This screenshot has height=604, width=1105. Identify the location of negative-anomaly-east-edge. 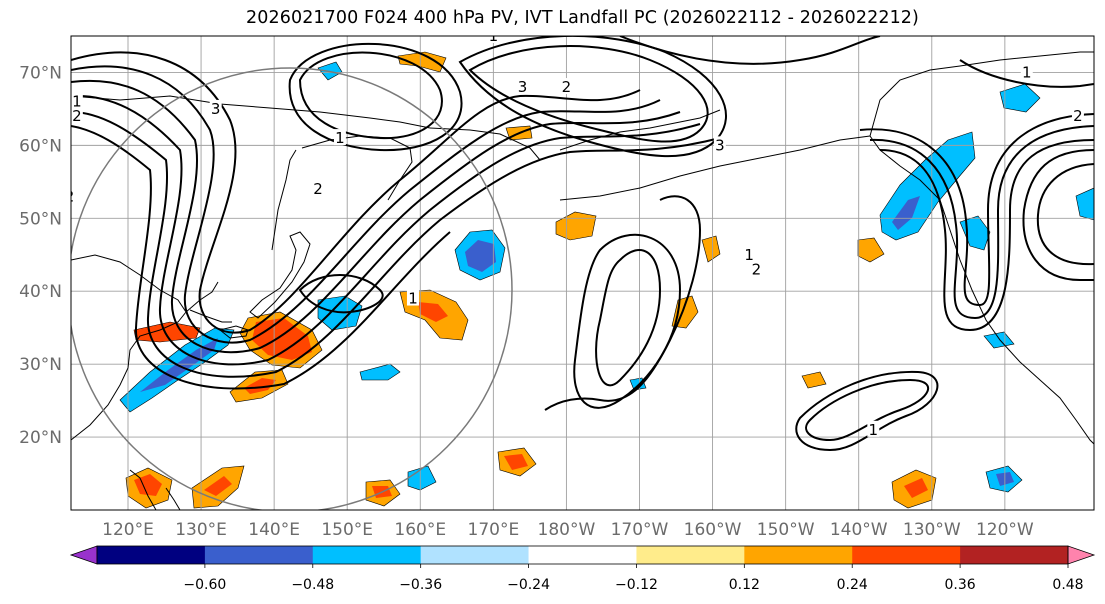
(1084, 204).